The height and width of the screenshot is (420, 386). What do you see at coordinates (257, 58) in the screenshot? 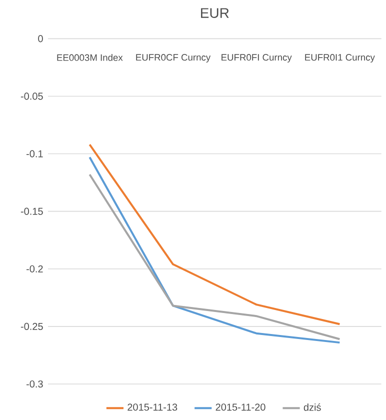
I see `x-tick-label: EUFR0FI Curncy` at bounding box center [257, 58].